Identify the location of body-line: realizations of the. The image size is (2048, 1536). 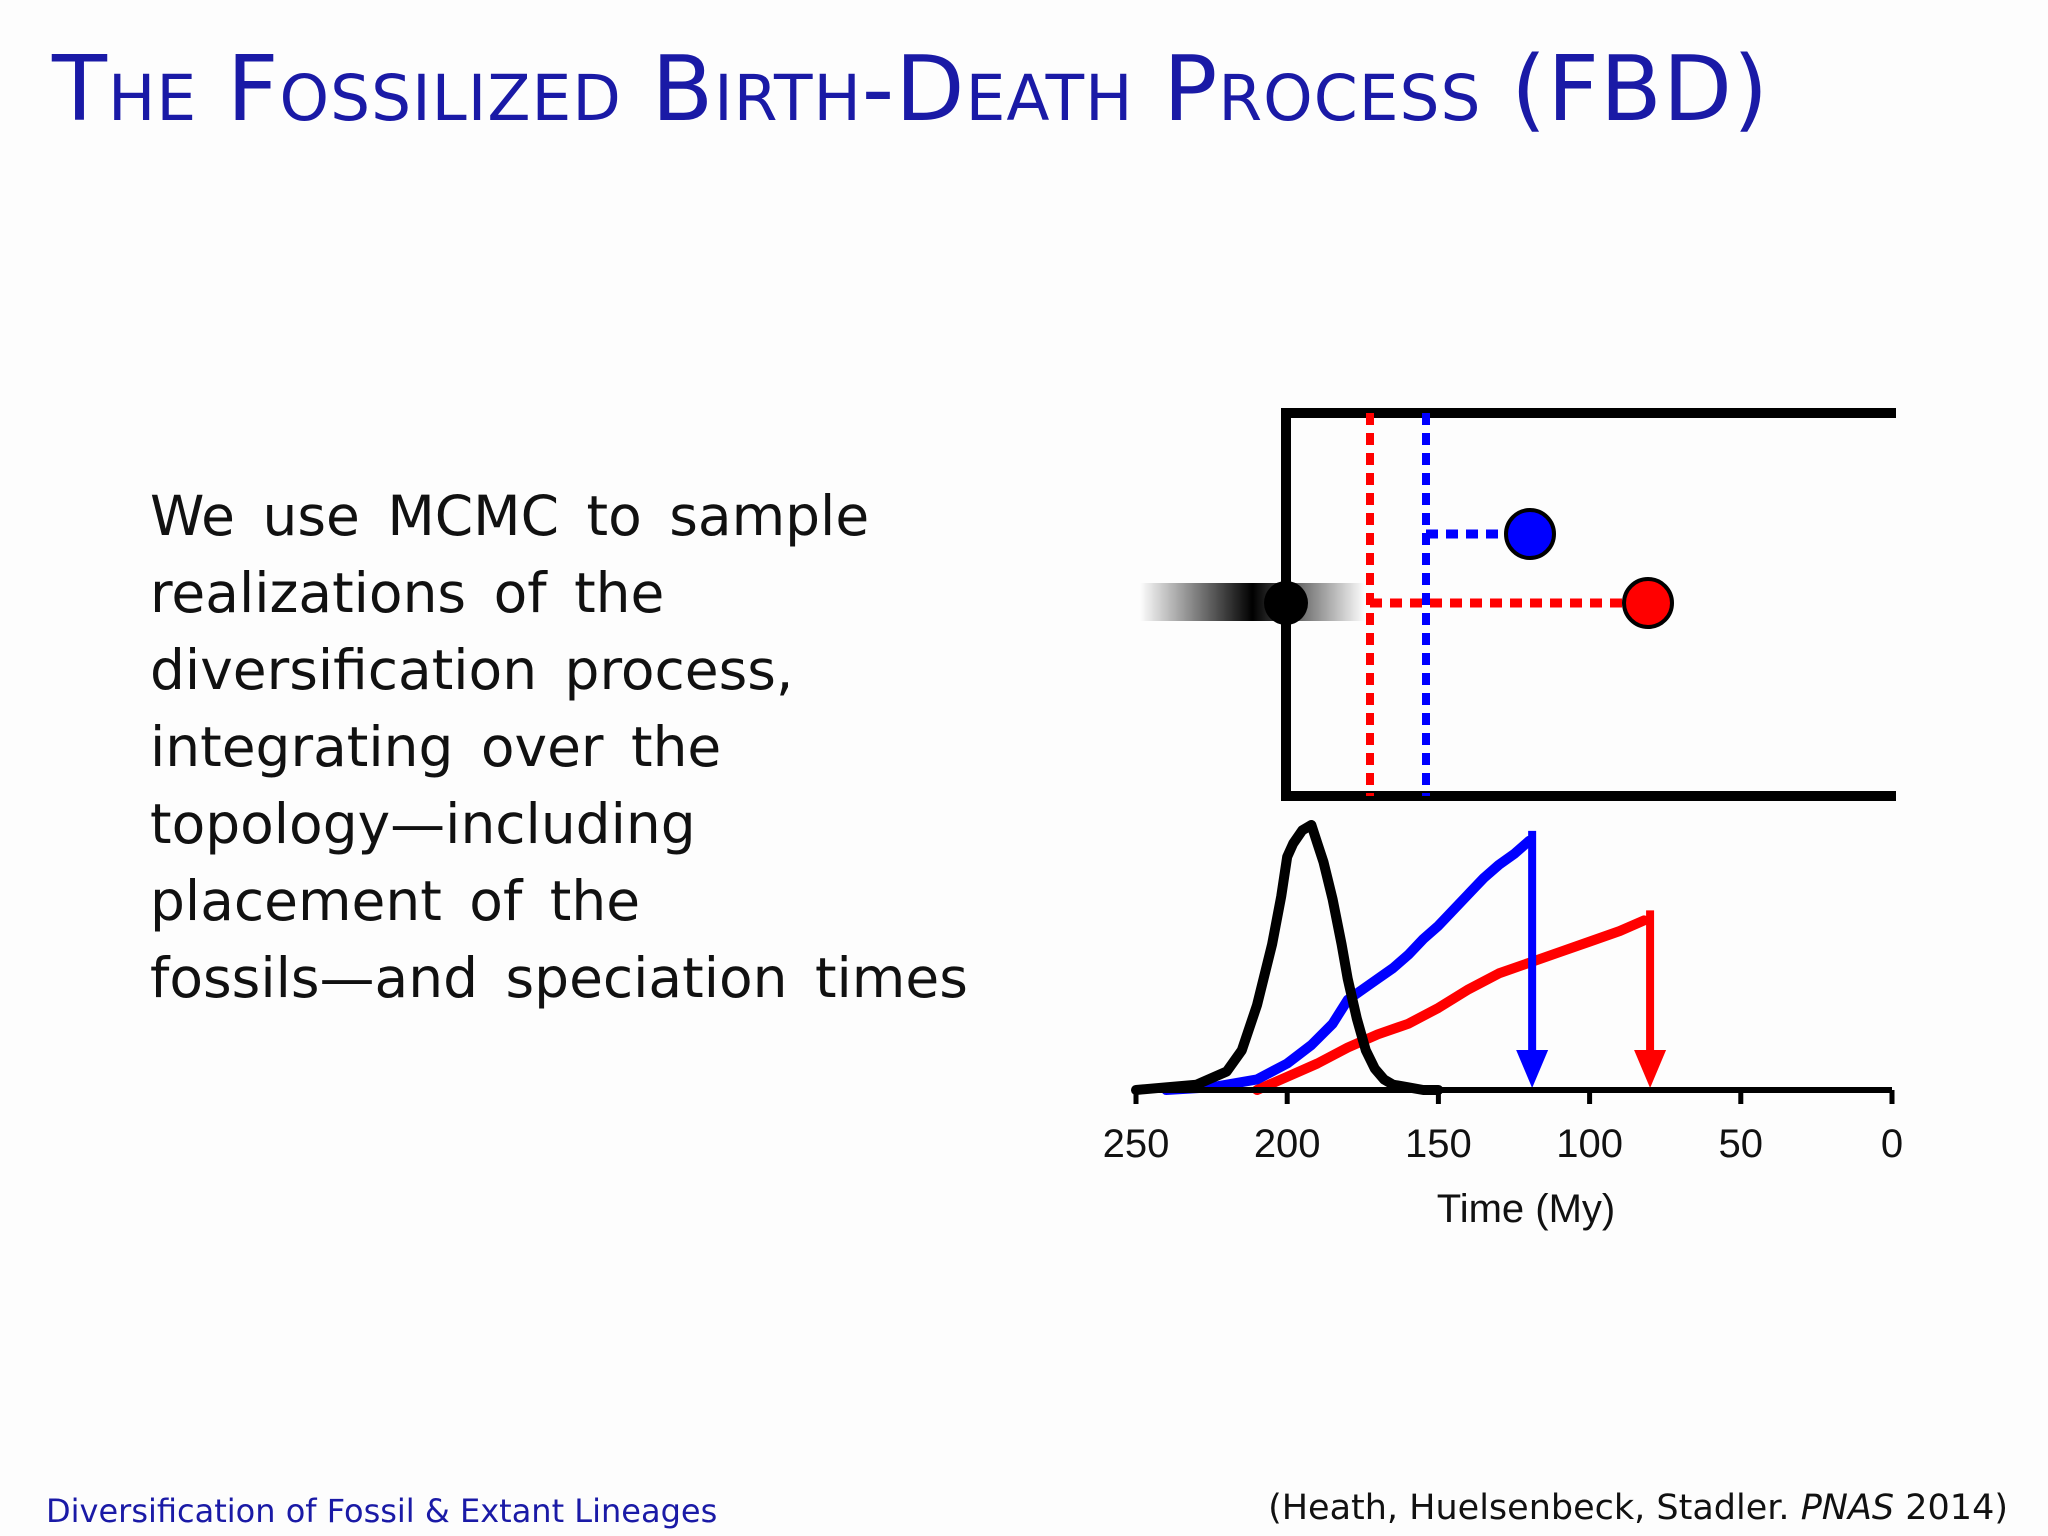
(407, 593).